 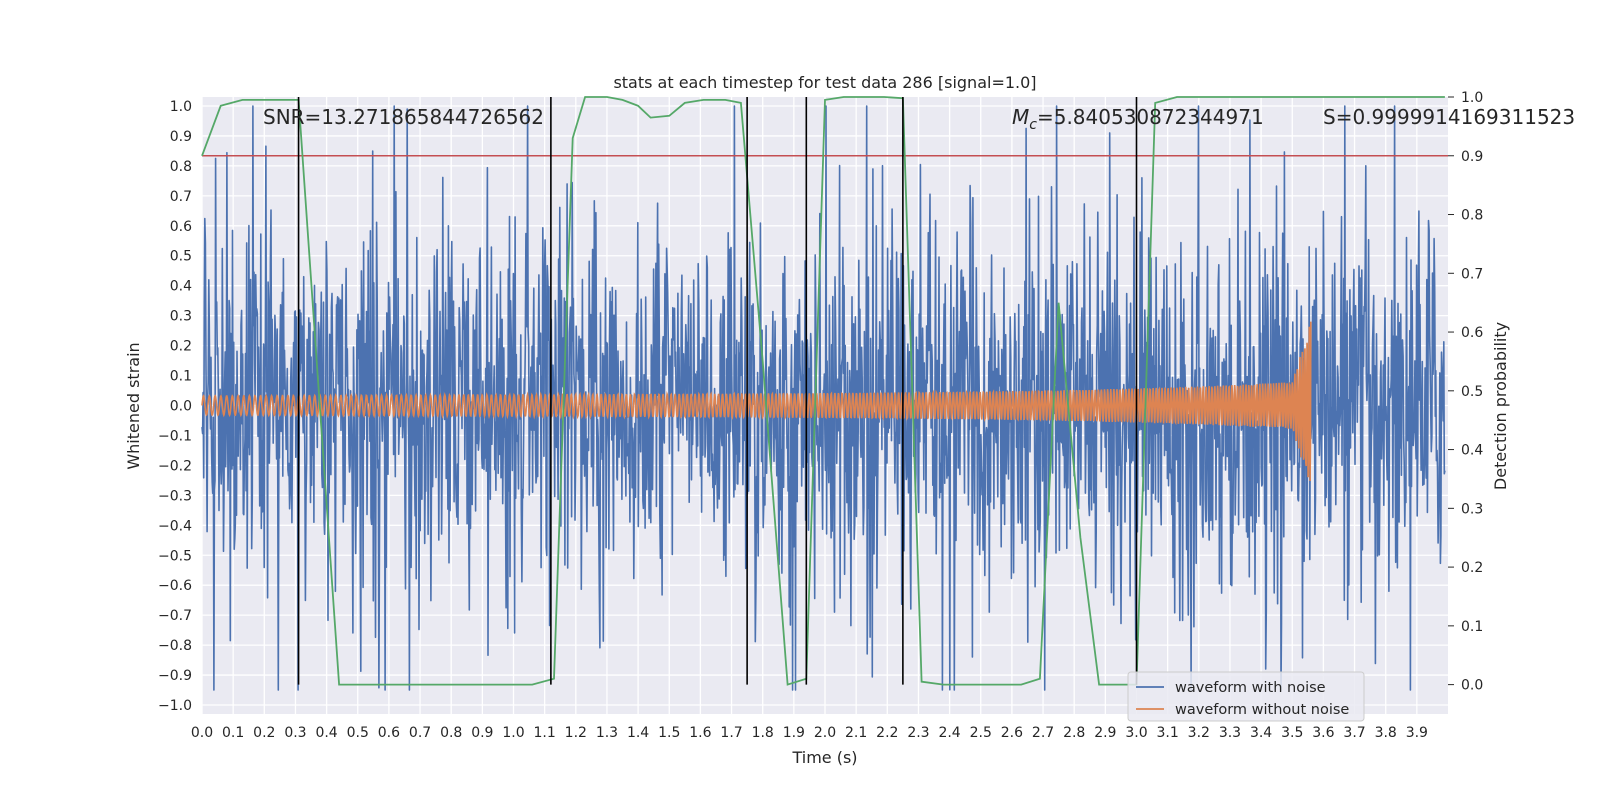 I want to click on y-tick-label: −0.3, so click(x=175, y=496).